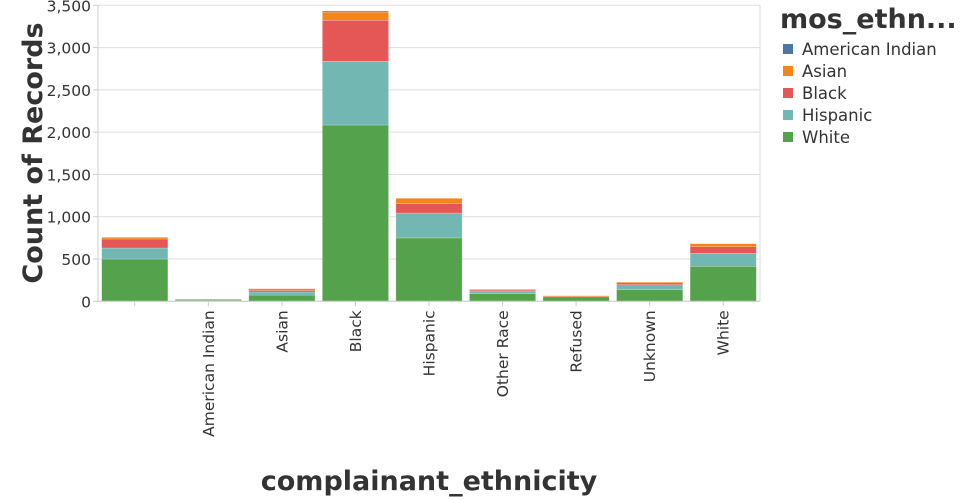 This screenshot has height=500, width=960. What do you see at coordinates (209, 373) in the screenshot?
I see `x-tick-label: American Indian` at bounding box center [209, 373].